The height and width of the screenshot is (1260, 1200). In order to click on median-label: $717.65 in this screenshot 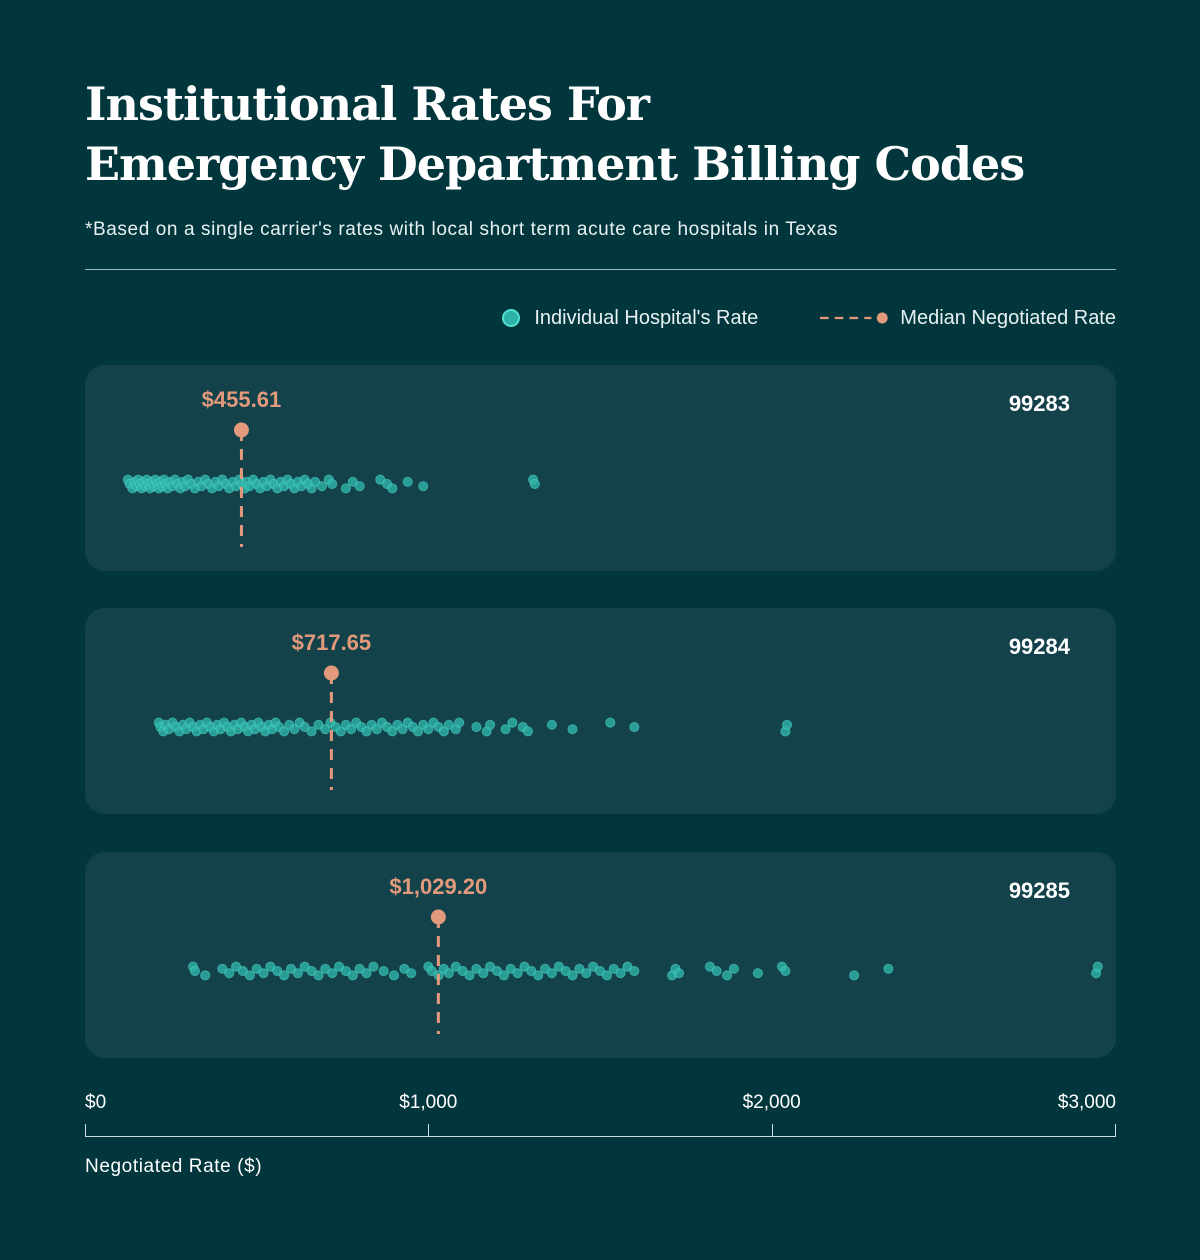, I will do `click(331, 642)`.